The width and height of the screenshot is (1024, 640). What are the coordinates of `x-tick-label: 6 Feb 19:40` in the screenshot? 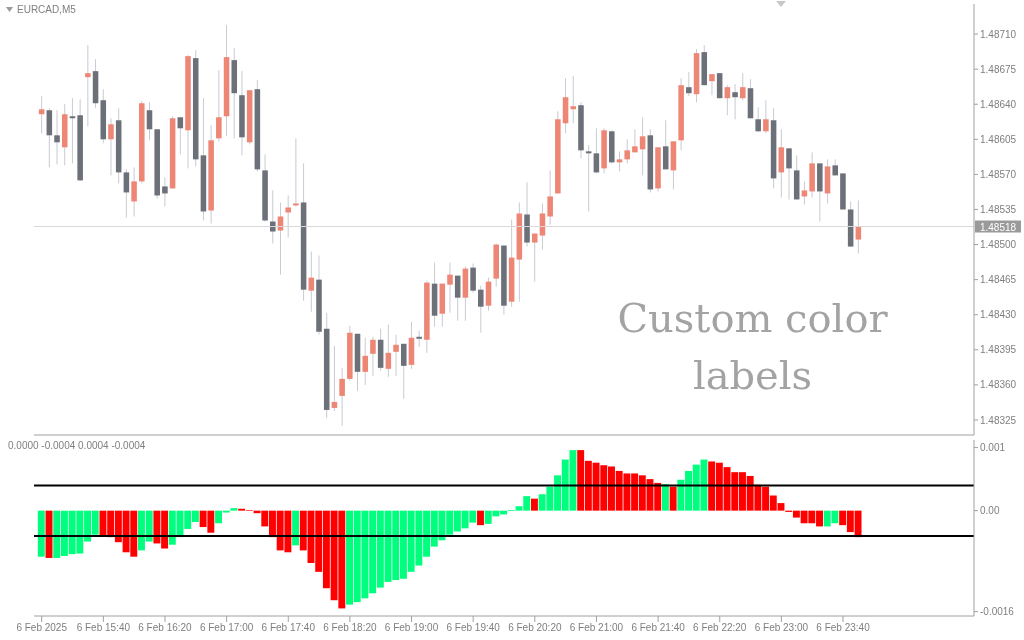 It's located at (473, 628).